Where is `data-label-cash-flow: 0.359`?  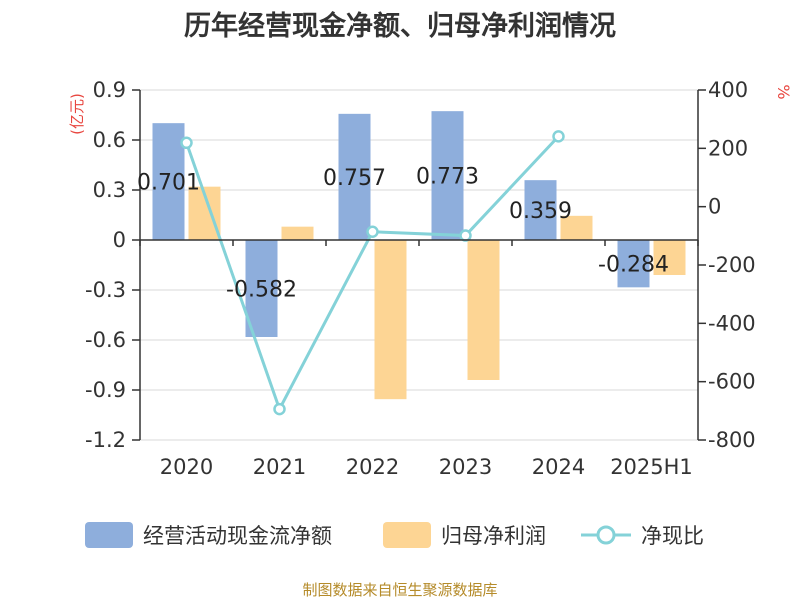 data-label-cash-flow: 0.359 is located at coordinates (540, 211).